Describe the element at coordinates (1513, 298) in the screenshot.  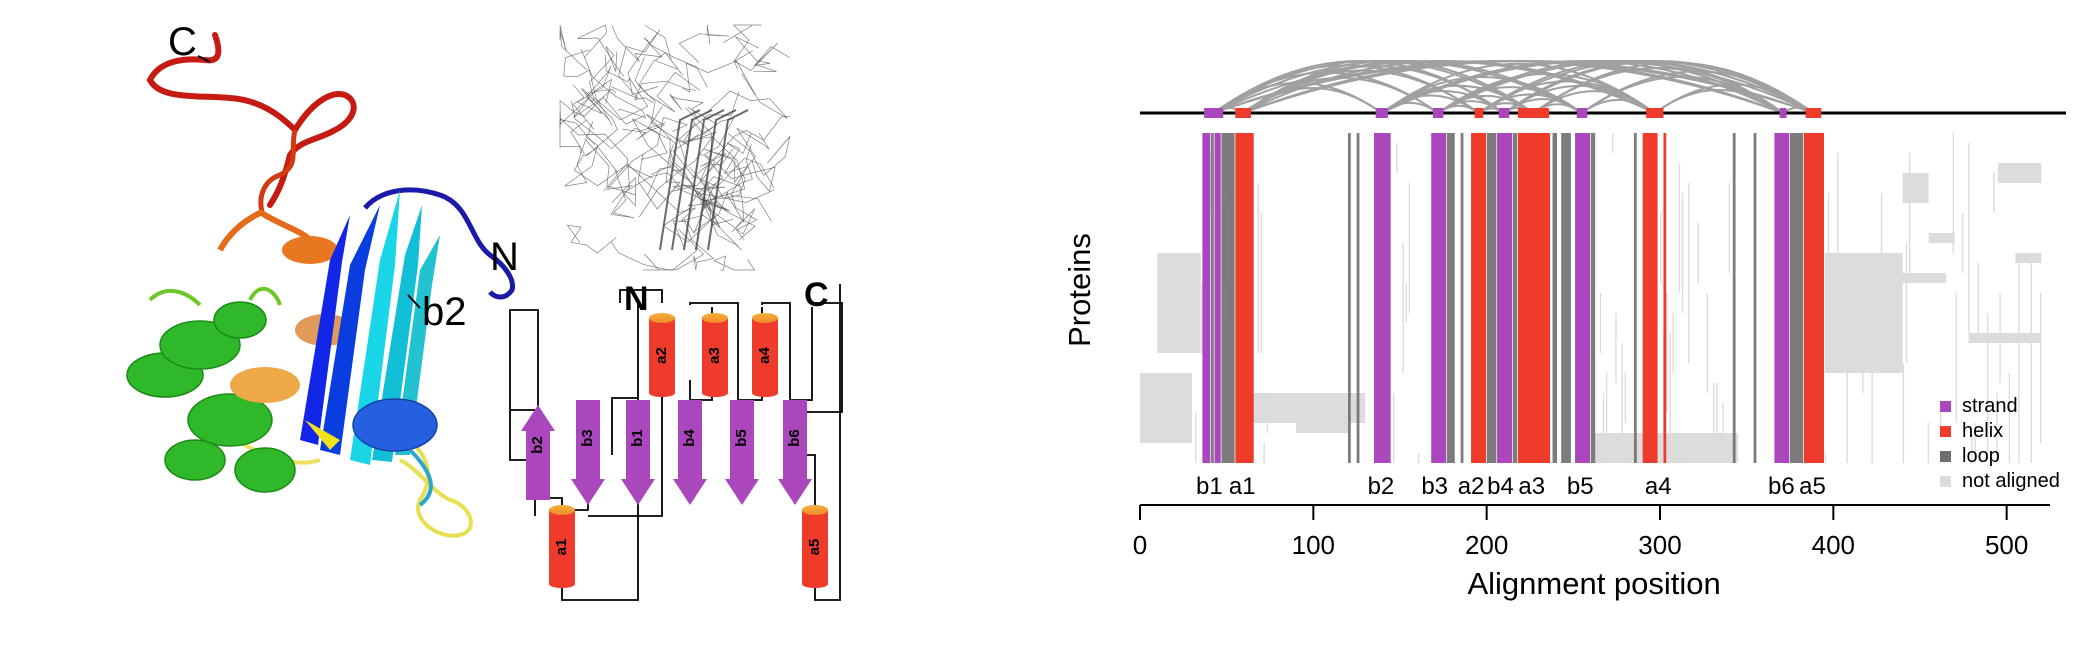
I see `alignment-columns` at that location.